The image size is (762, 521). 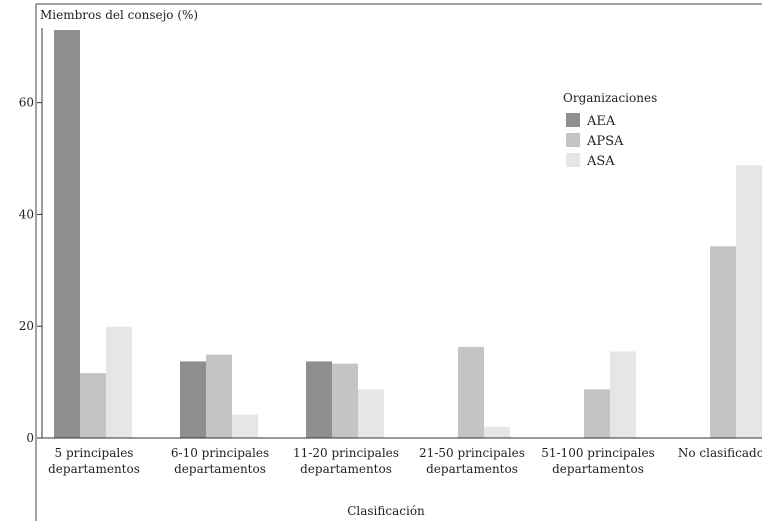 I want to click on x-tick-label-2-1: departamentos, so click(x=346, y=469).